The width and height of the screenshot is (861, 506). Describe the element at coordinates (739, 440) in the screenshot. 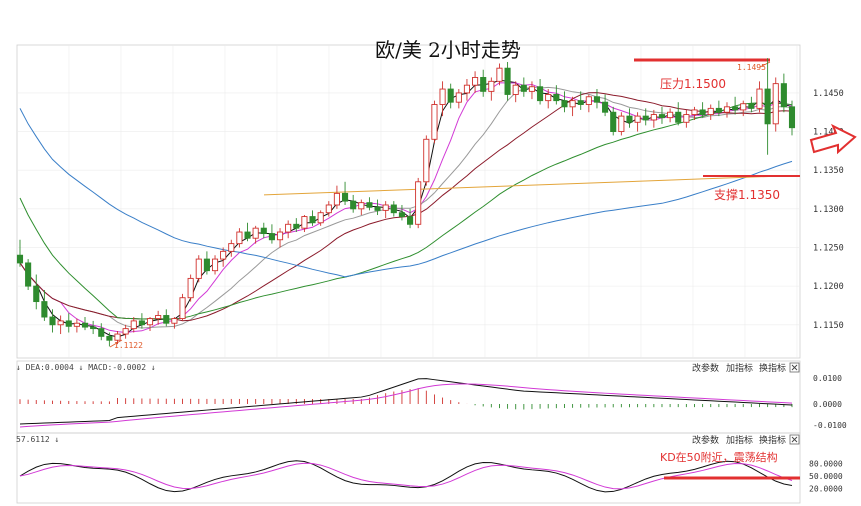

I see `kd-add-indicator-button: 加指标` at that location.